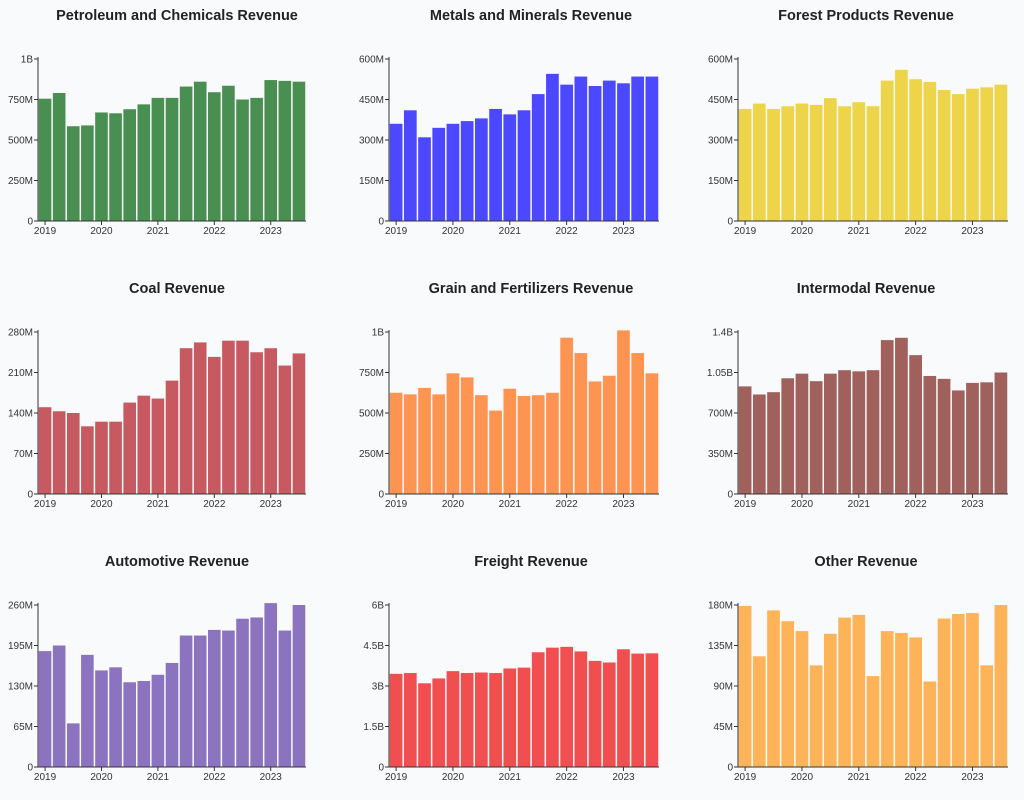 This screenshot has height=800, width=1024. Describe the element at coordinates (27, 60) in the screenshot. I see `y-tick-label: 1B` at that location.